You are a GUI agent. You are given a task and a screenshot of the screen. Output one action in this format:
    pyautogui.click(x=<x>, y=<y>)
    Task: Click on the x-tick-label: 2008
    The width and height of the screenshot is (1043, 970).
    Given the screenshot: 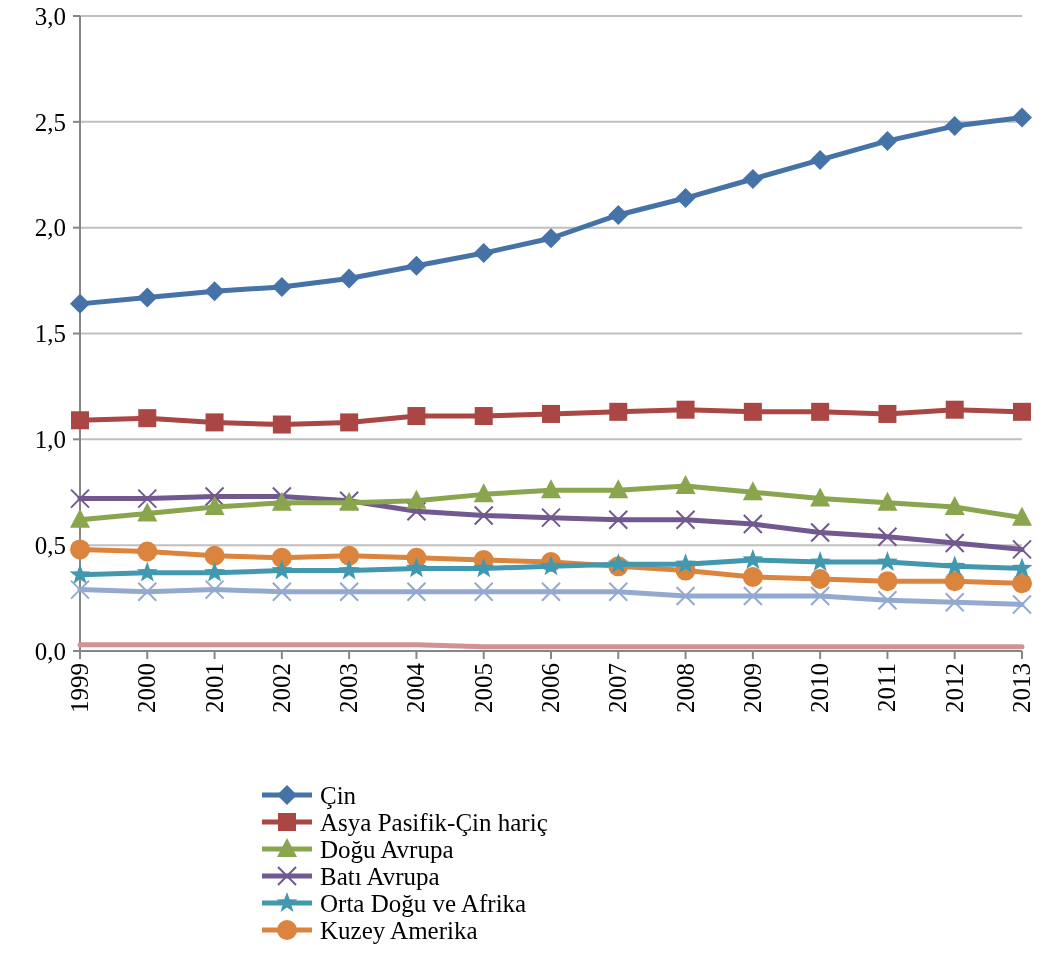 What is the action you would take?
    pyautogui.click(x=685, y=688)
    